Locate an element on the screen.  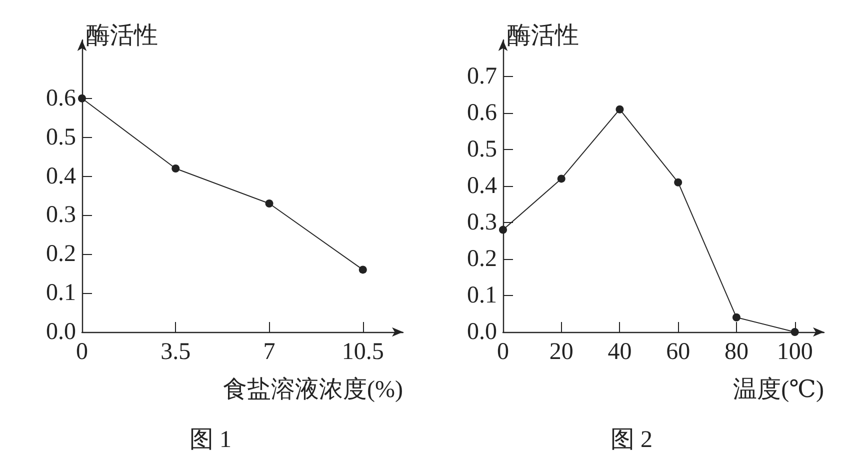
x-tick-label: 80 is located at coordinates (736, 352).